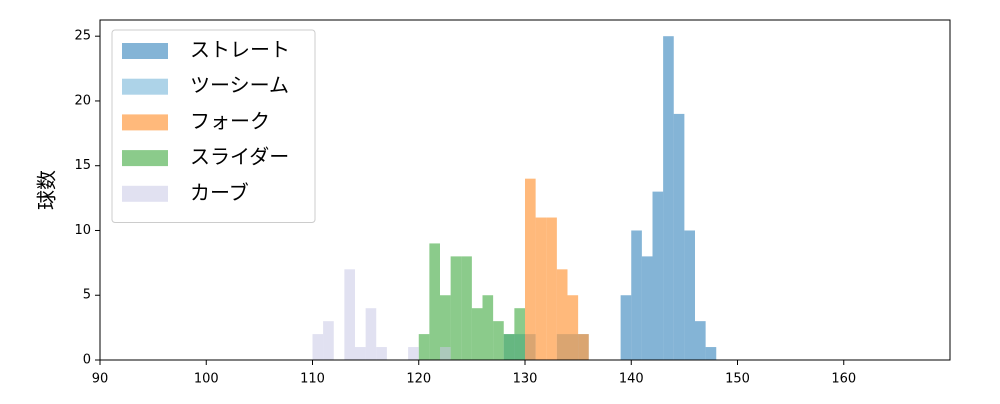 The image size is (1000, 404). What do you see at coordinates (82, 230) in the screenshot?
I see `y-tick-label: 10` at bounding box center [82, 230].